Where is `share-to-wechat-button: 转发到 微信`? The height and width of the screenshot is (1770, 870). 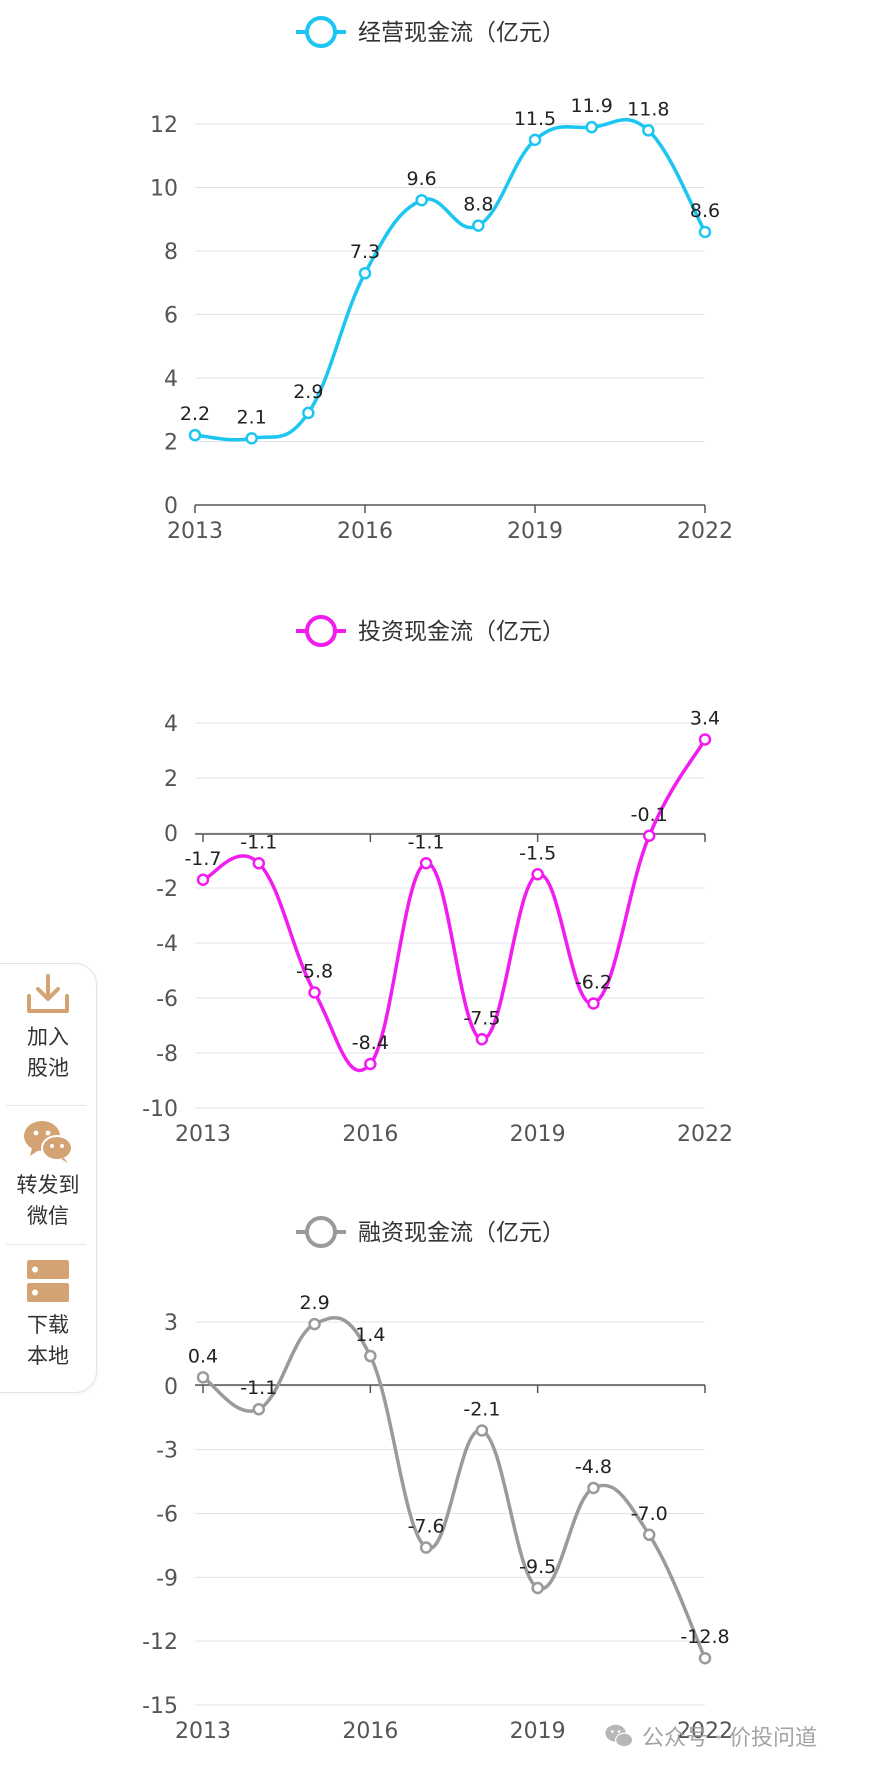 share-to-wechat-button: 转发到 微信 is located at coordinates (48, 1175).